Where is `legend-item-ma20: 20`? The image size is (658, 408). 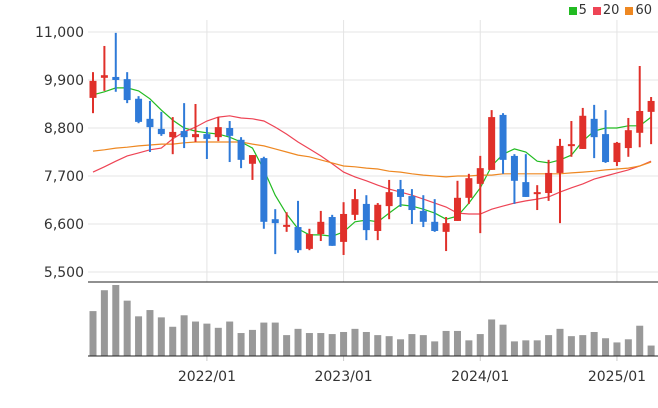
legend-item-ma20: 20 is located at coordinates (606, 10).